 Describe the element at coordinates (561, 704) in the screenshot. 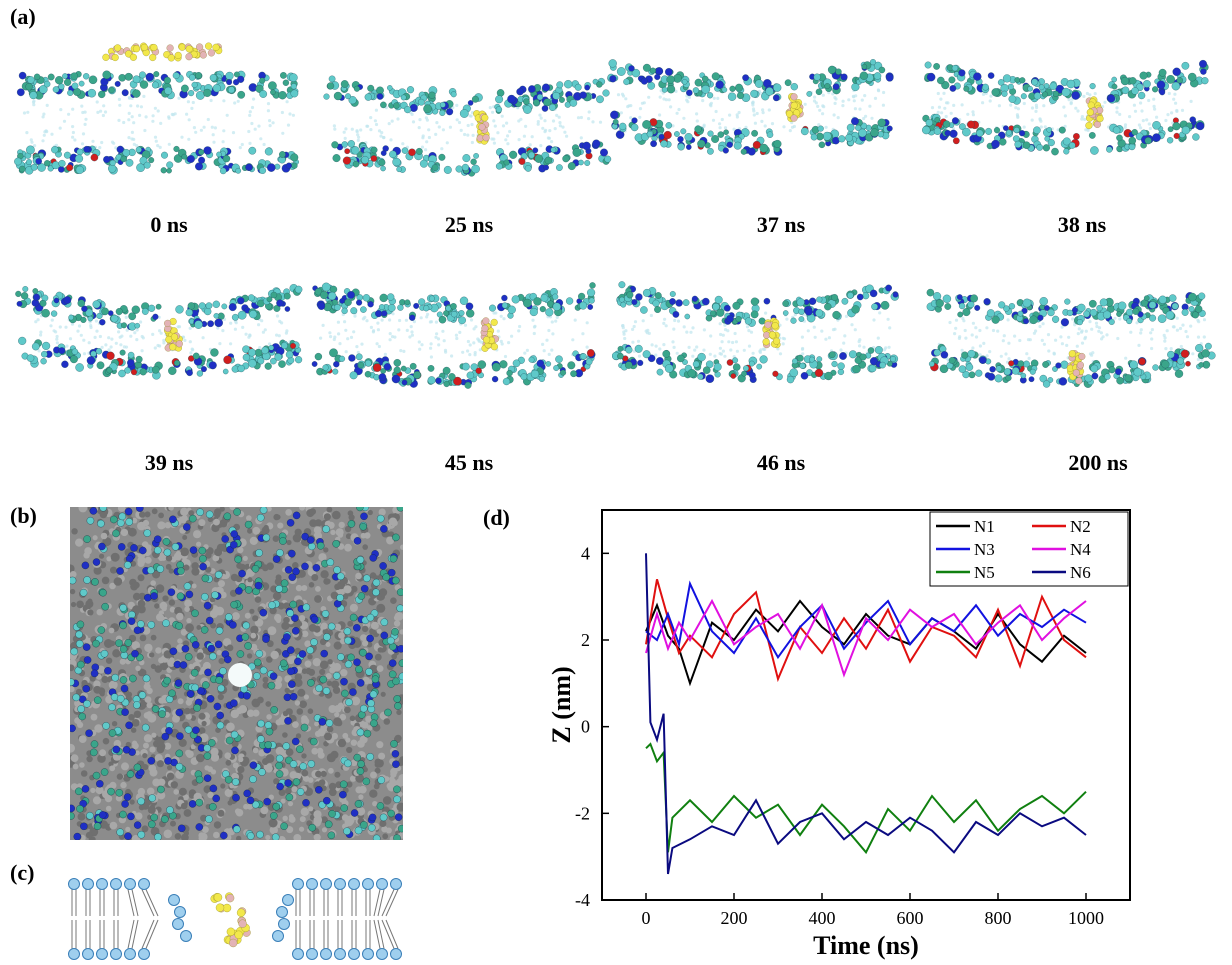

I see `y-axis-title: Z (nm)` at that location.